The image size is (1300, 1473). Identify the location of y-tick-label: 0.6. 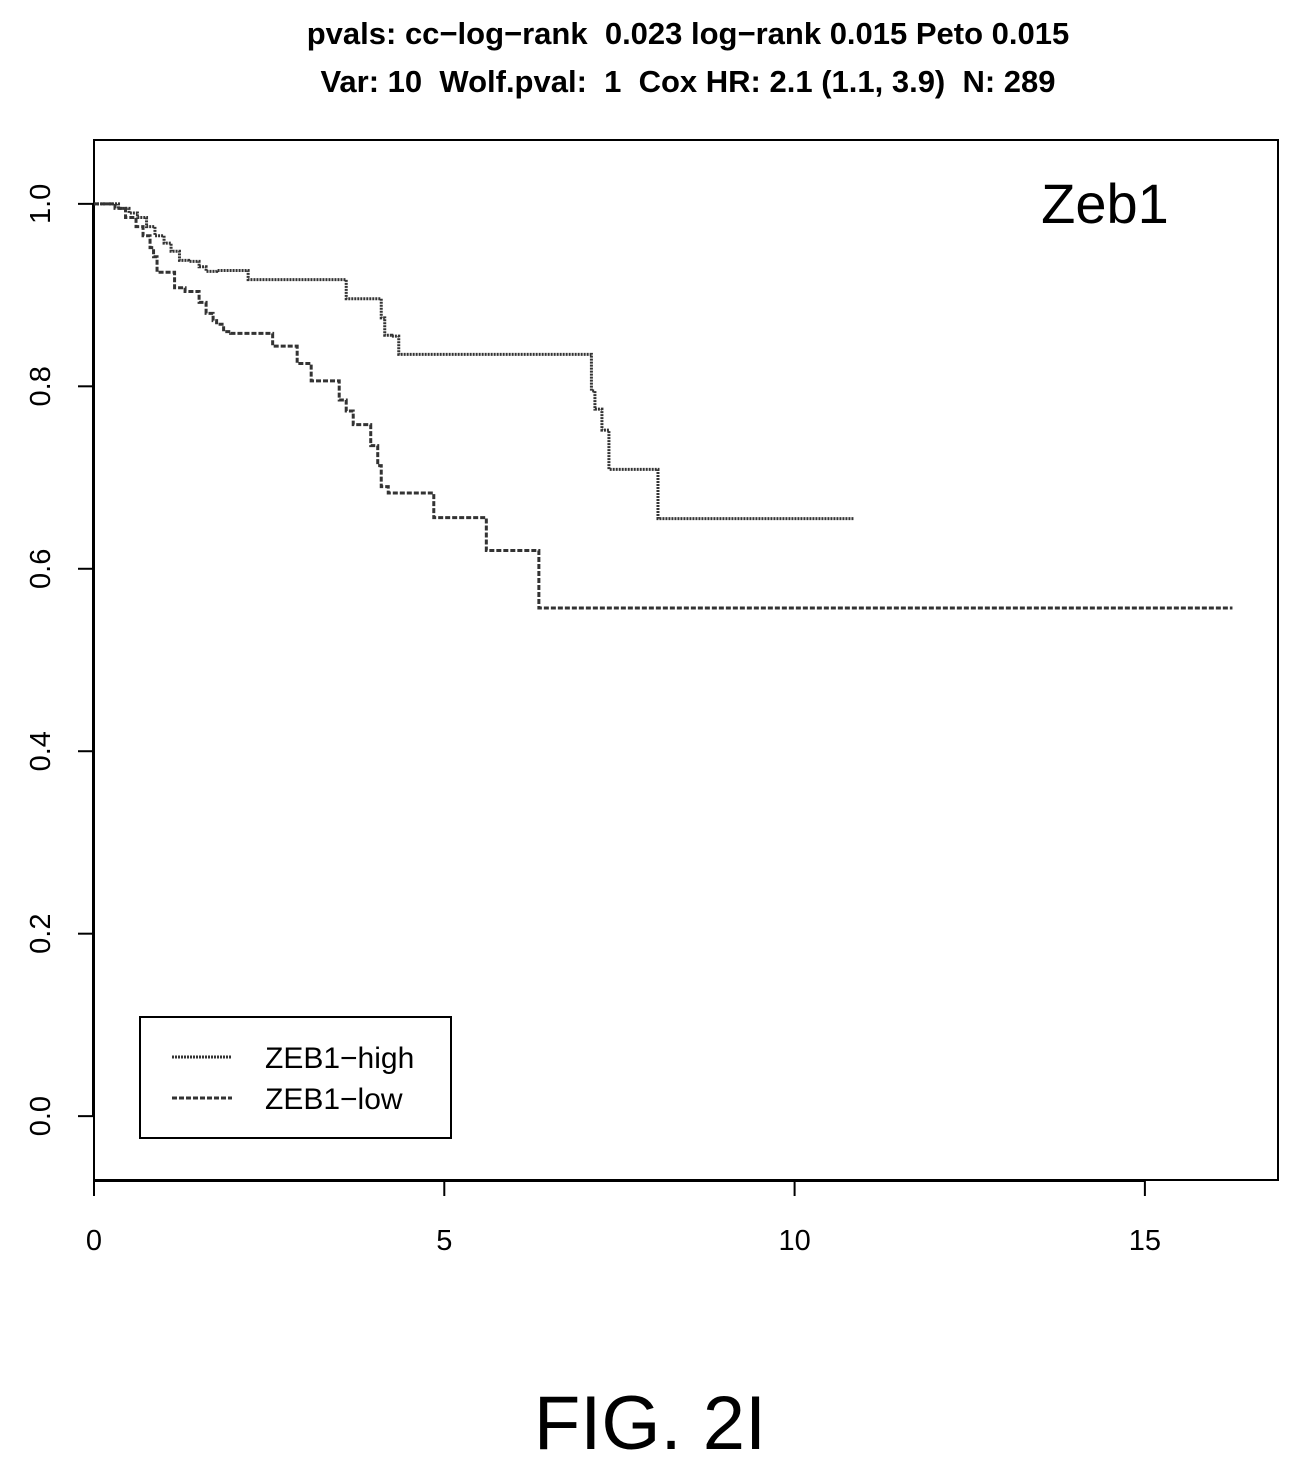
(41, 569).